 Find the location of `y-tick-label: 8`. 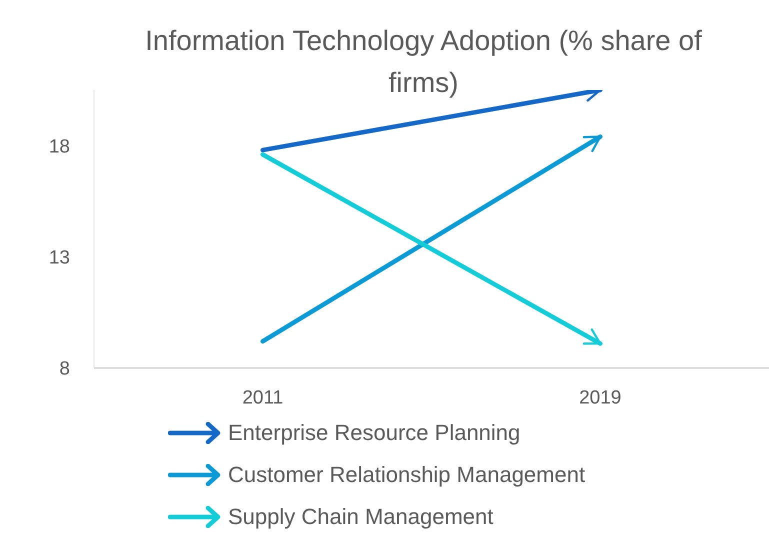

y-tick-label: 8 is located at coordinates (64, 369).